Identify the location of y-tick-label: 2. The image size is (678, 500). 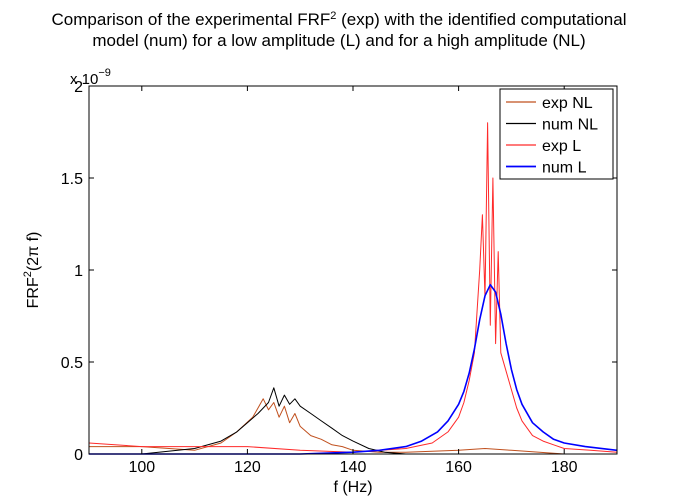
(78, 87).